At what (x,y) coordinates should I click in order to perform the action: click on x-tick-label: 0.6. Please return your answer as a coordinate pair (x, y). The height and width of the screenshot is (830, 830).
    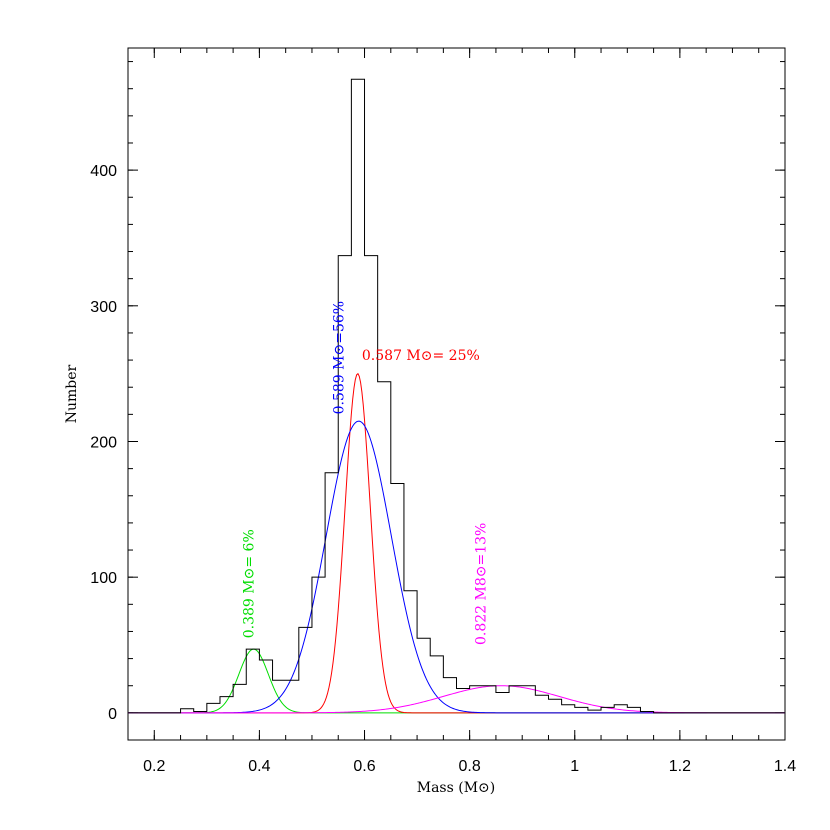
    Looking at the image, I should click on (364, 766).